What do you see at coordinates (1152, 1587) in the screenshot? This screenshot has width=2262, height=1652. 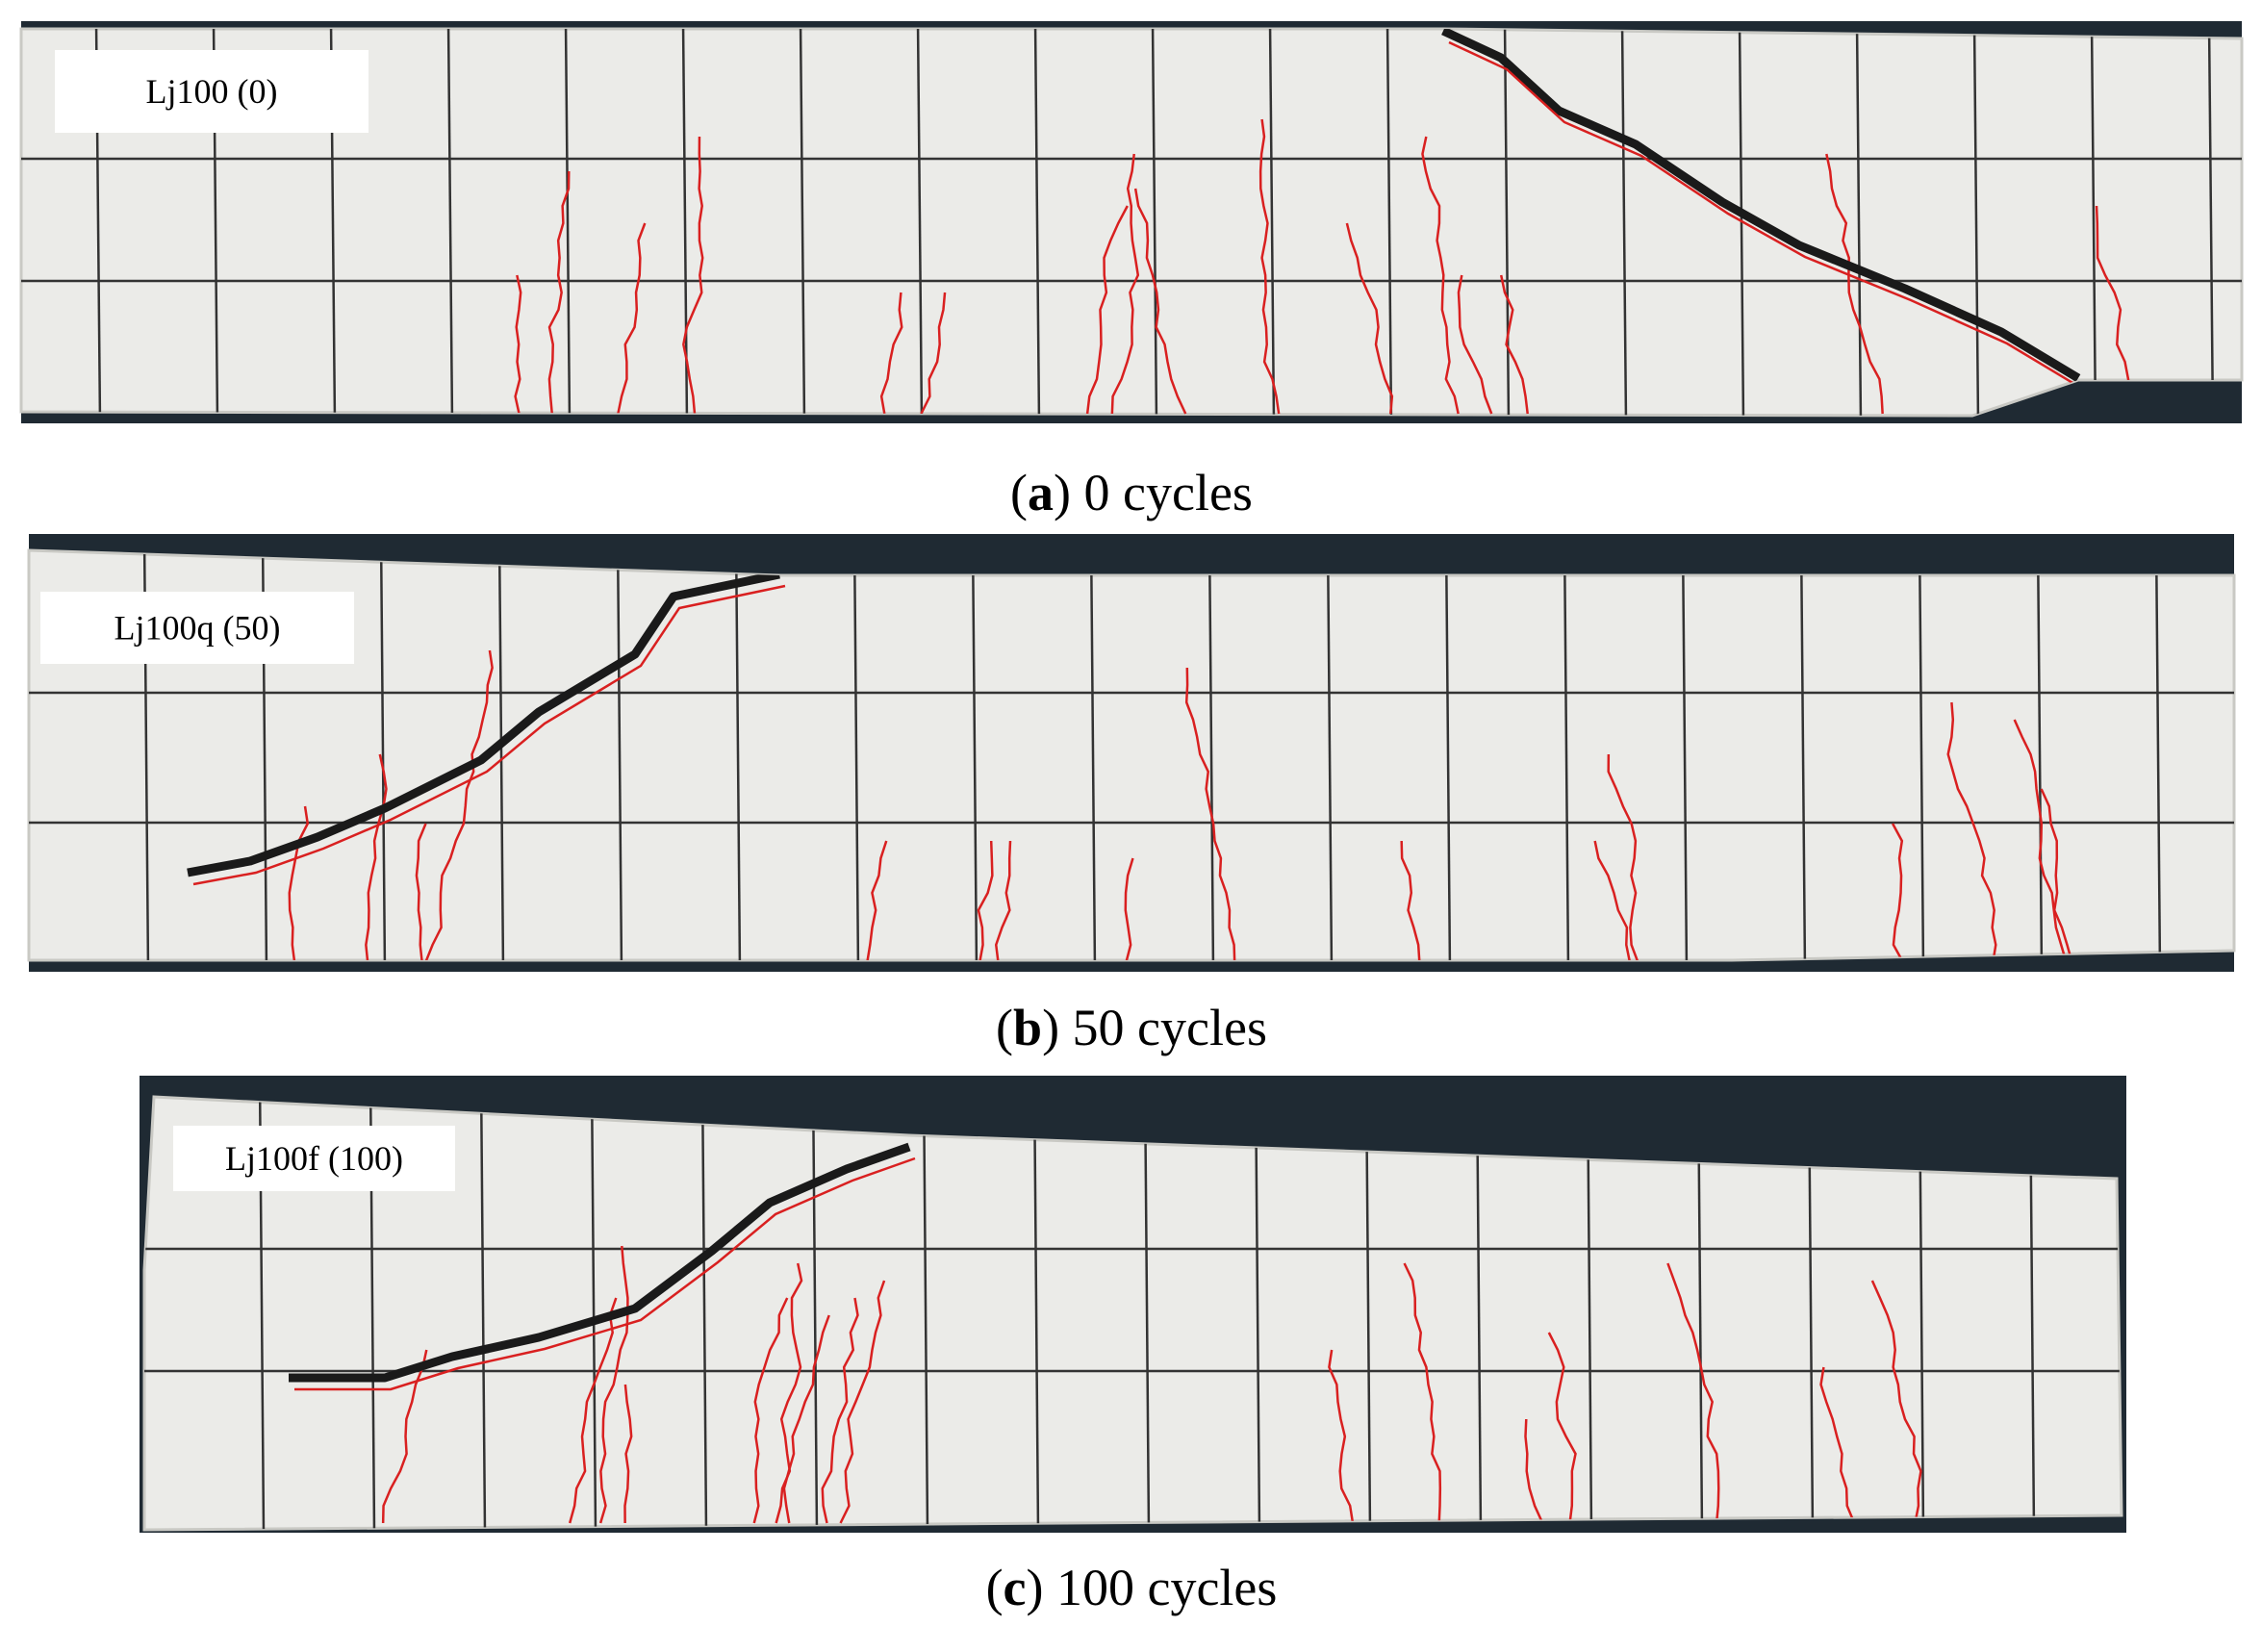 I see `caption-text: ) 100 cycles` at bounding box center [1152, 1587].